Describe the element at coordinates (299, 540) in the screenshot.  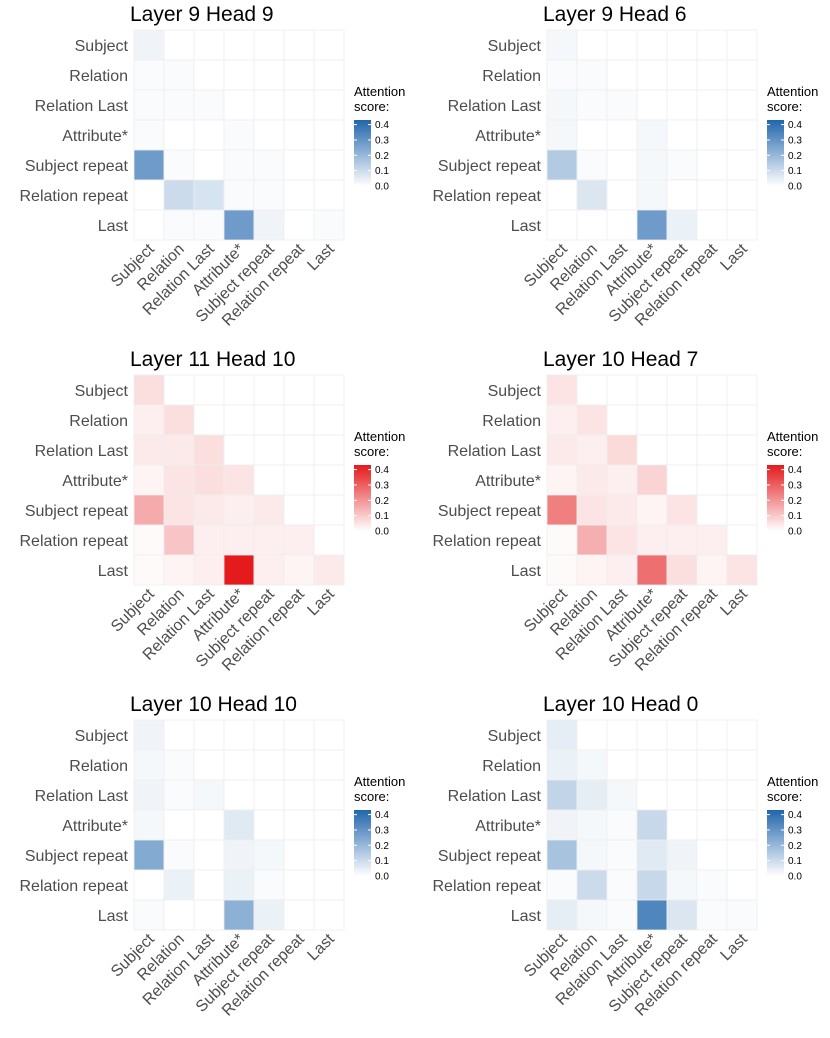
I see `cell-relation-repeat-relation-repeat` at that location.